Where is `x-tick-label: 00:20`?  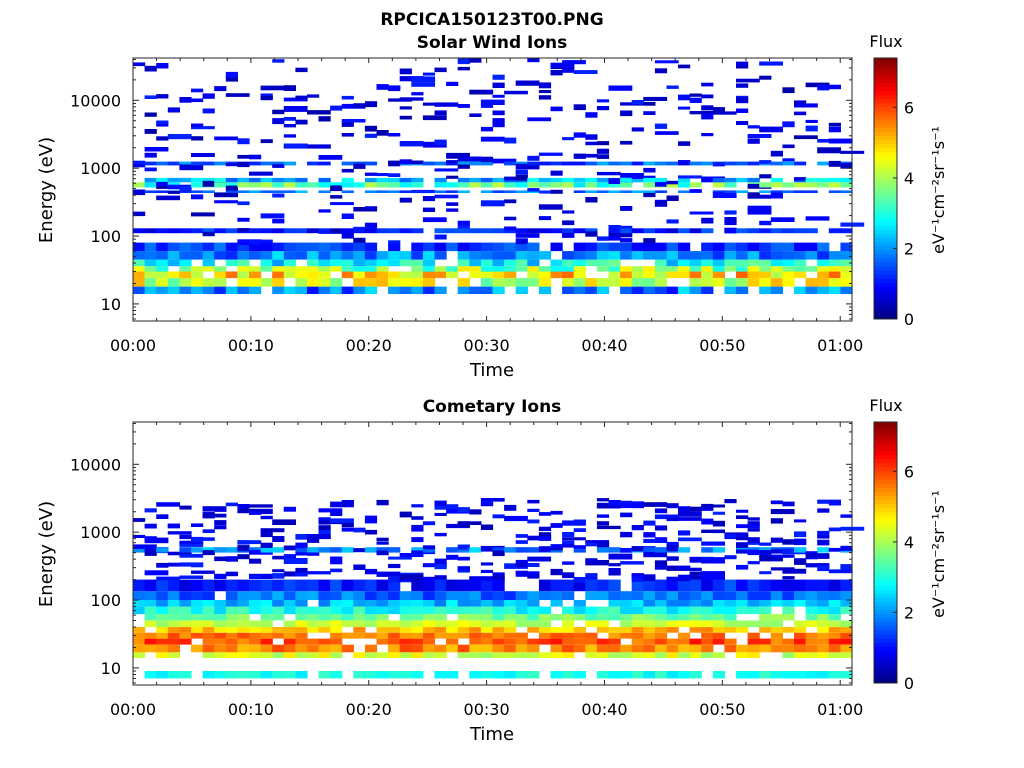
x-tick-label: 00:20 is located at coordinates (369, 709).